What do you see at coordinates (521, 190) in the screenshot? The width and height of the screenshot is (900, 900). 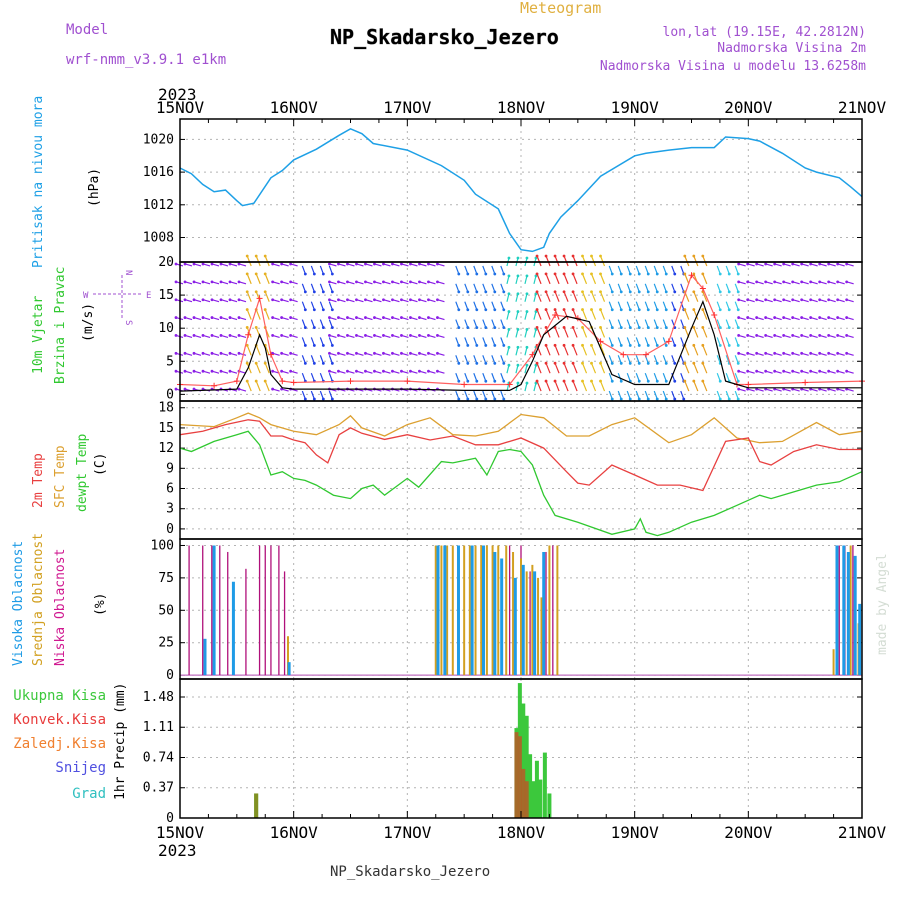 I see `pressure-plot` at bounding box center [521, 190].